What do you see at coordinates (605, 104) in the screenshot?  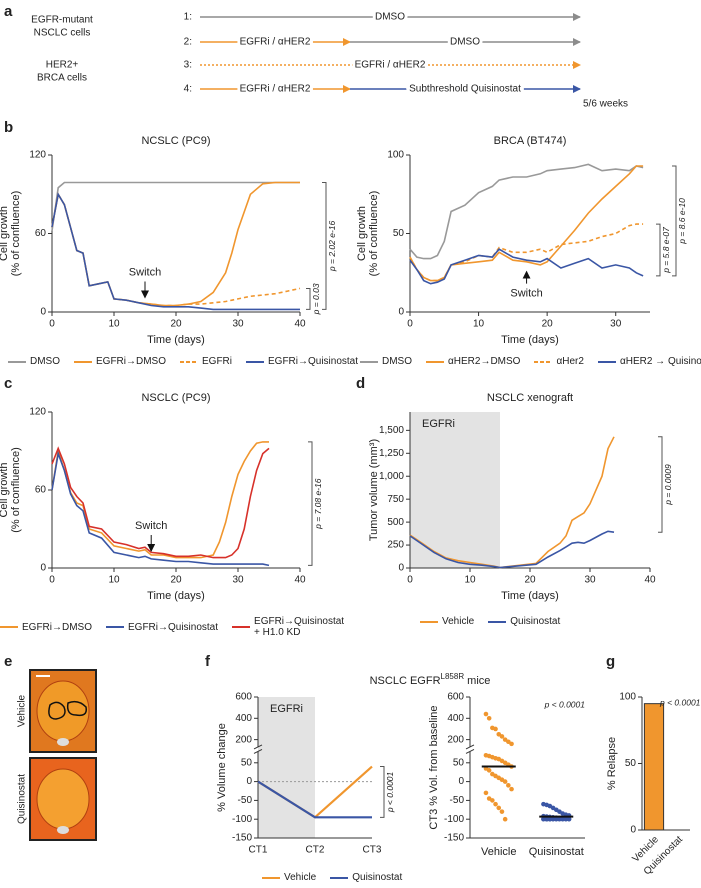 I see `duration-label: 5/6 weeks` at bounding box center [605, 104].